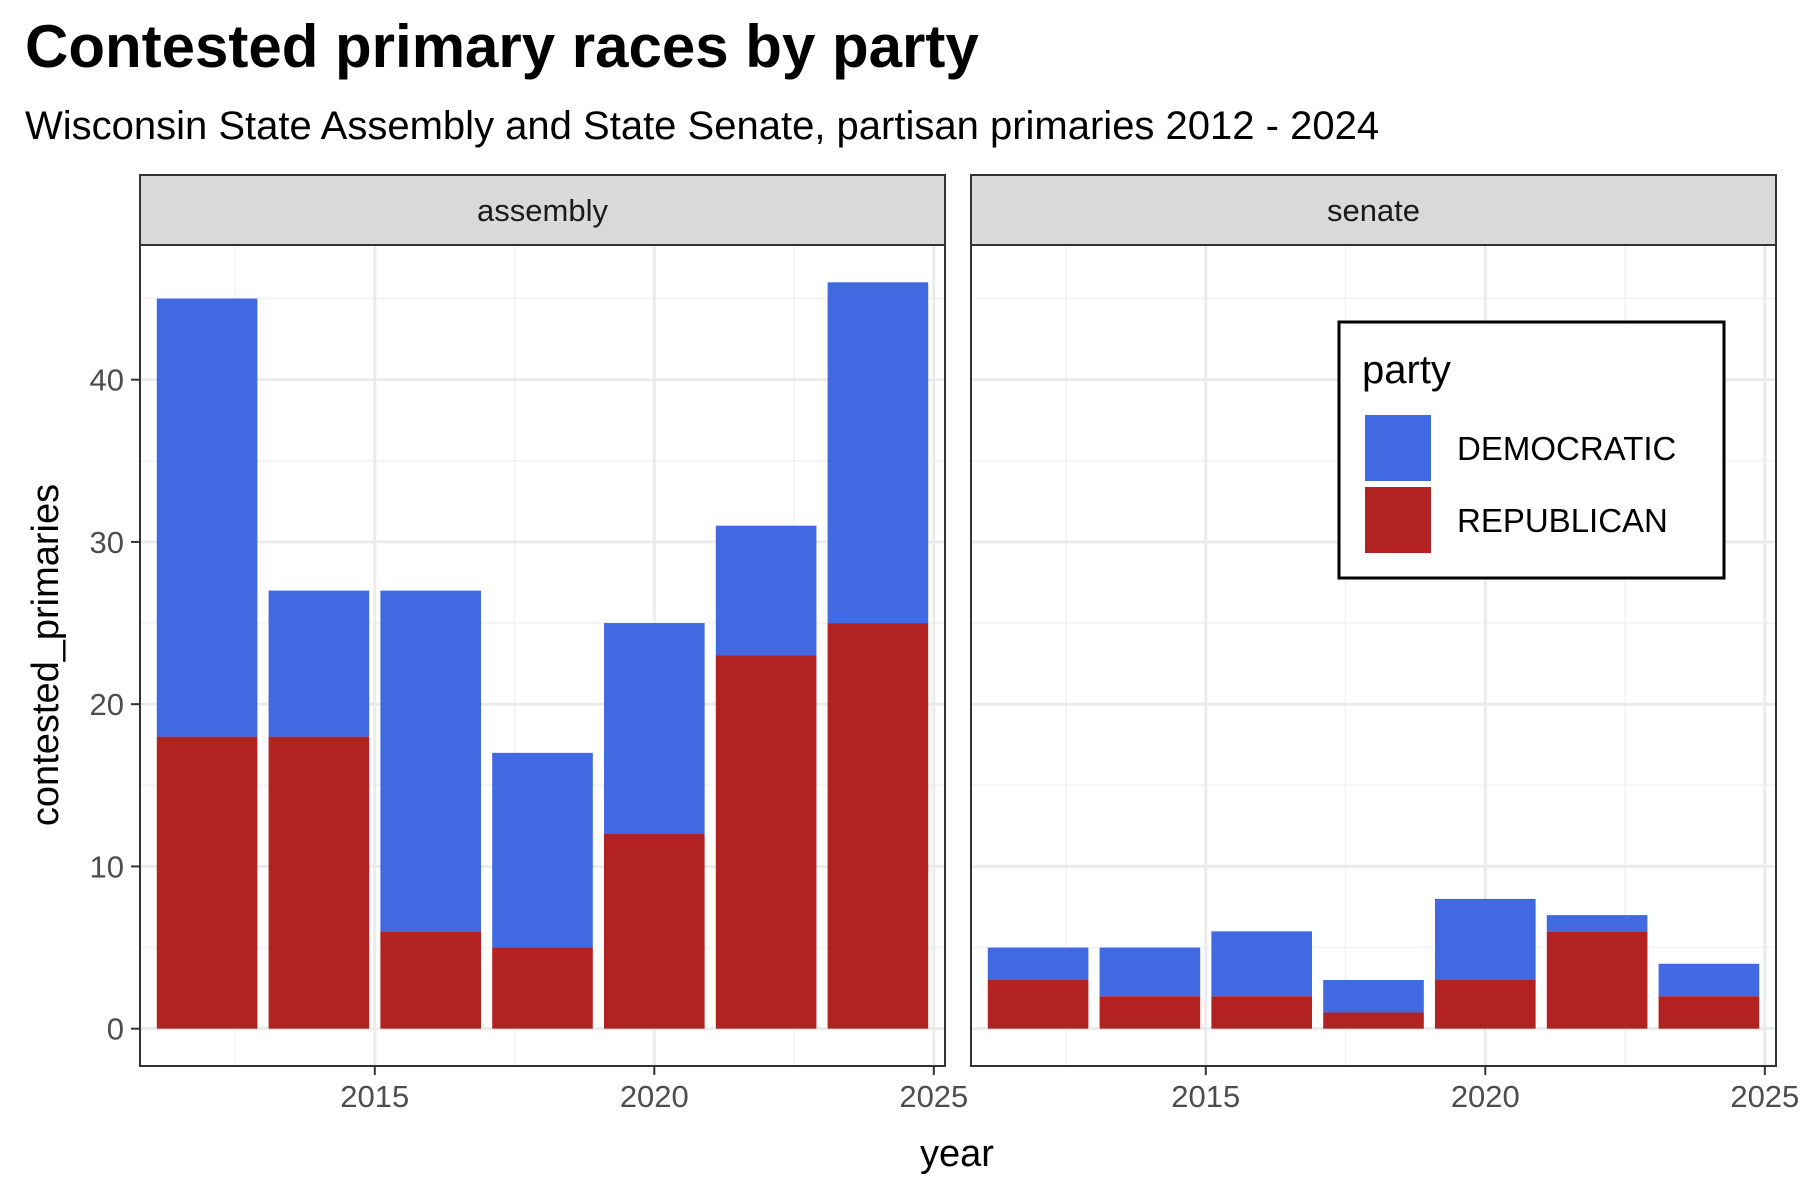 Image resolution: width=1800 pixels, height=1200 pixels. What do you see at coordinates (1485, 939) in the screenshot?
I see `bar-senate-democratic-2020` at bounding box center [1485, 939].